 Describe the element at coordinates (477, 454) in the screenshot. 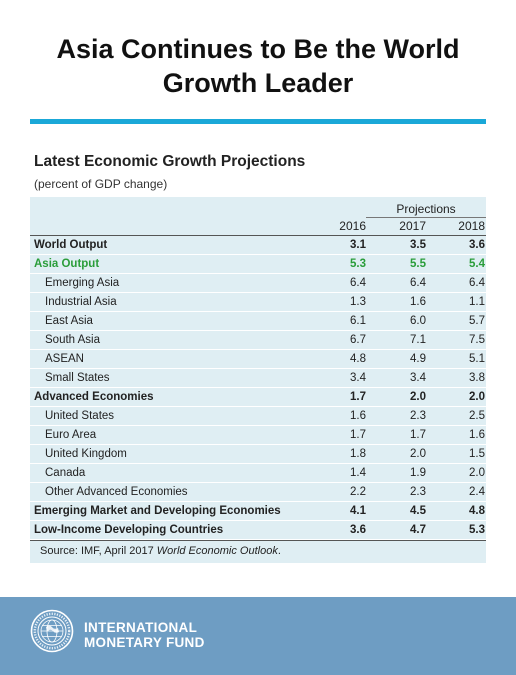

I see `row-value-2018: 1.5` at that location.